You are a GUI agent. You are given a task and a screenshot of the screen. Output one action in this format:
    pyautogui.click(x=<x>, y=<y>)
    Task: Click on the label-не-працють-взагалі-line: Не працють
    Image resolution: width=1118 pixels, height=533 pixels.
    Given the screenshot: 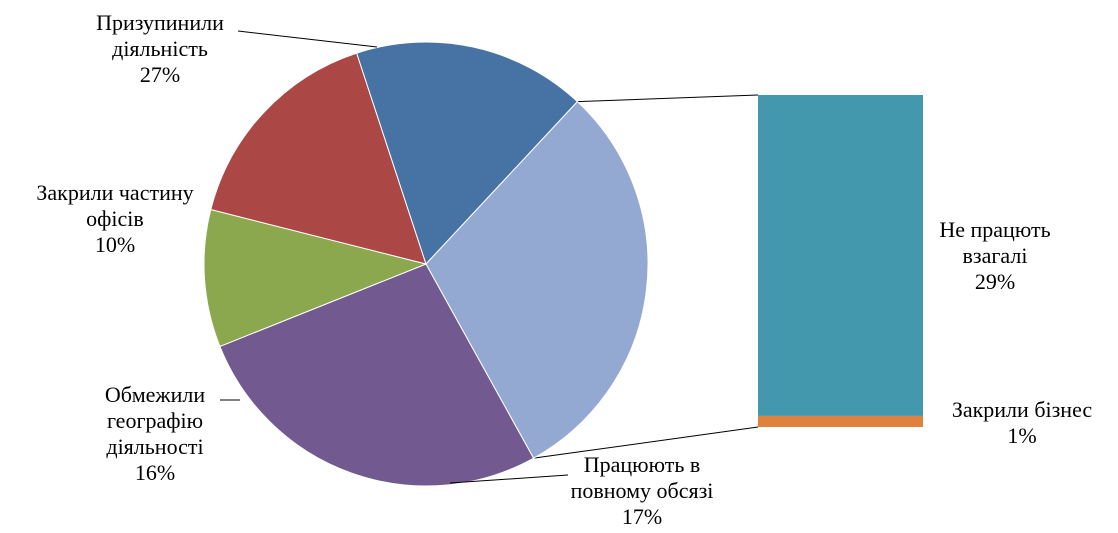 What is the action you would take?
    pyautogui.click(x=994, y=229)
    